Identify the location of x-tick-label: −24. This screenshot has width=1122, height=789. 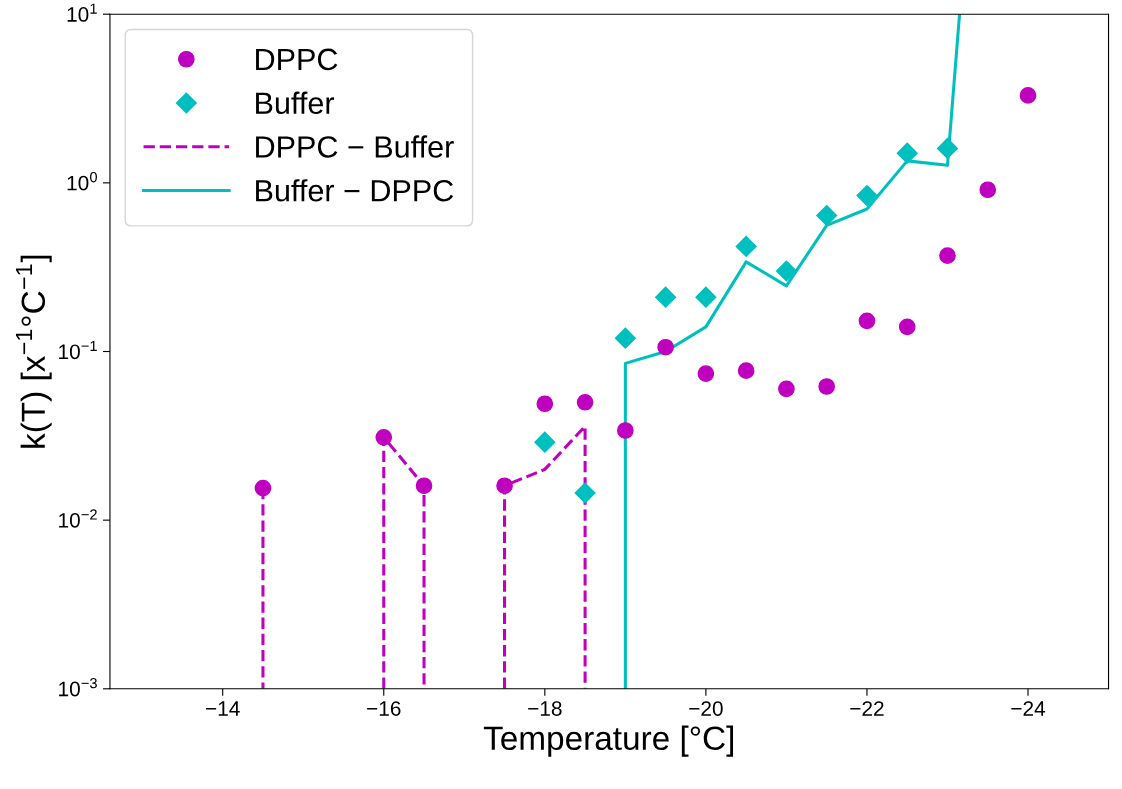
(1028, 708).